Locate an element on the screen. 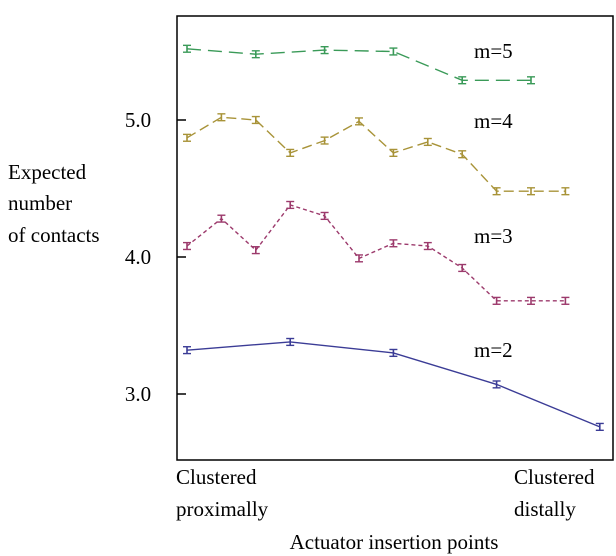  x-tick-left-line-2: proximally is located at coordinates (222, 509).